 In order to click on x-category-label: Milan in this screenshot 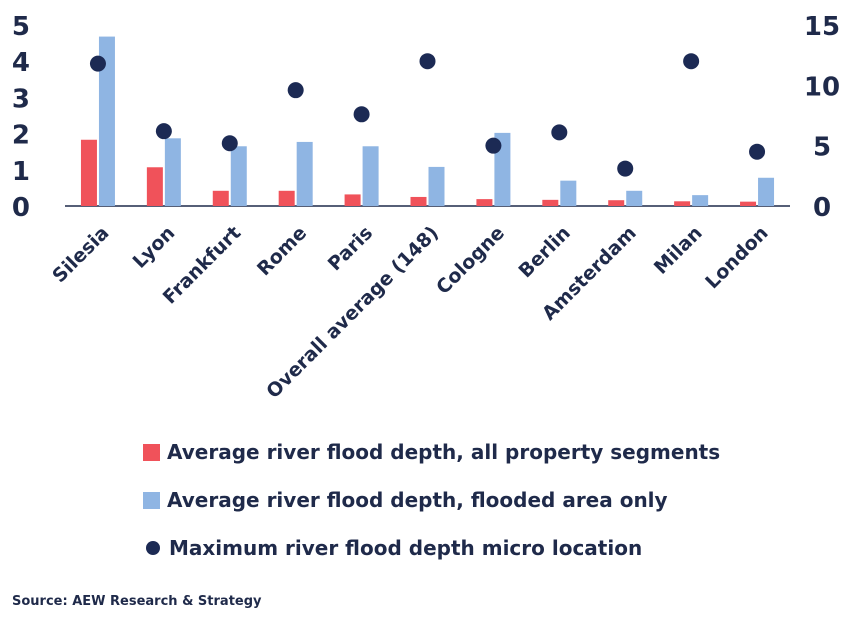, I will do `click(678, 250)`.